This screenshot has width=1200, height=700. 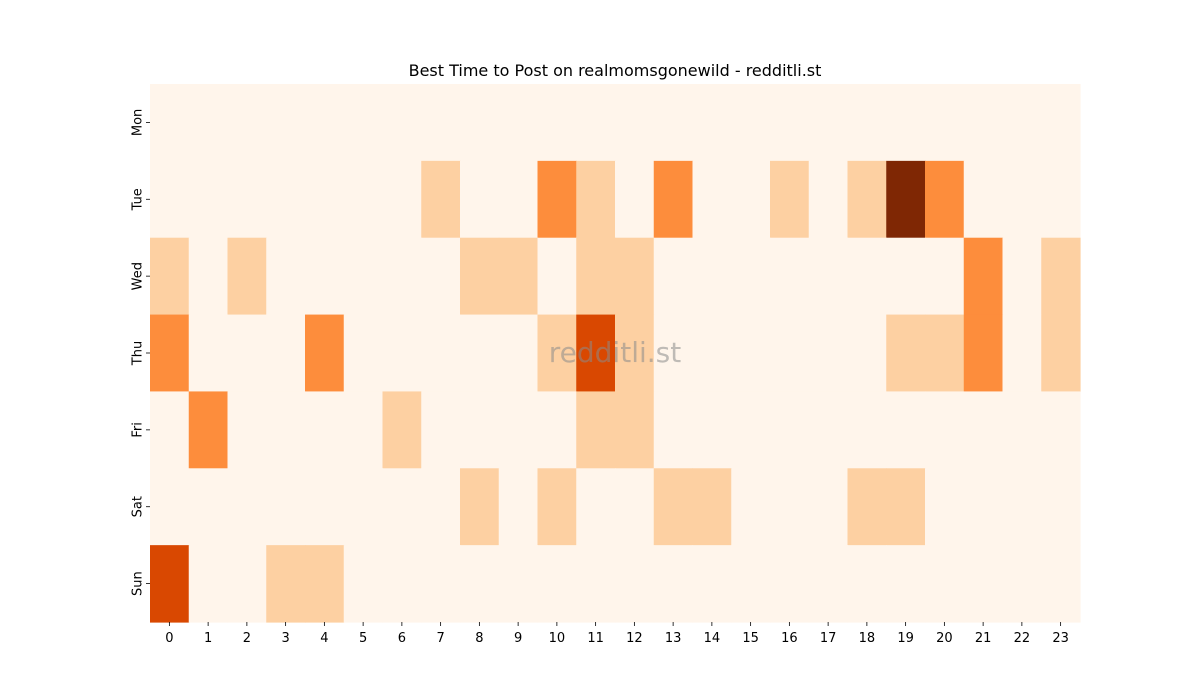 I want to click on x-tick-label: 9, so click(x=518, y=638).